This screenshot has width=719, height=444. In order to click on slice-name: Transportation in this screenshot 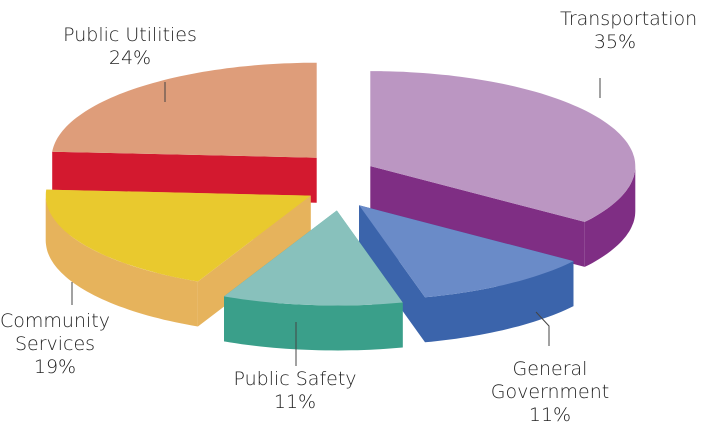, I will do `click(629, 19)`.